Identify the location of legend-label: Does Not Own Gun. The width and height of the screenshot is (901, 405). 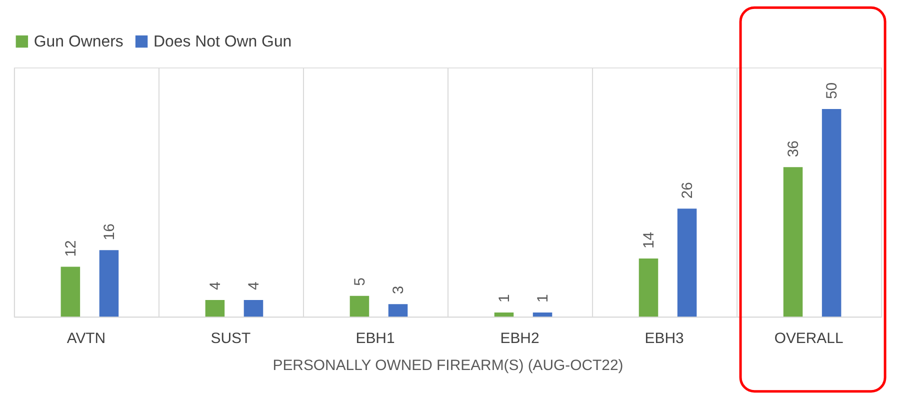
(222, 42).